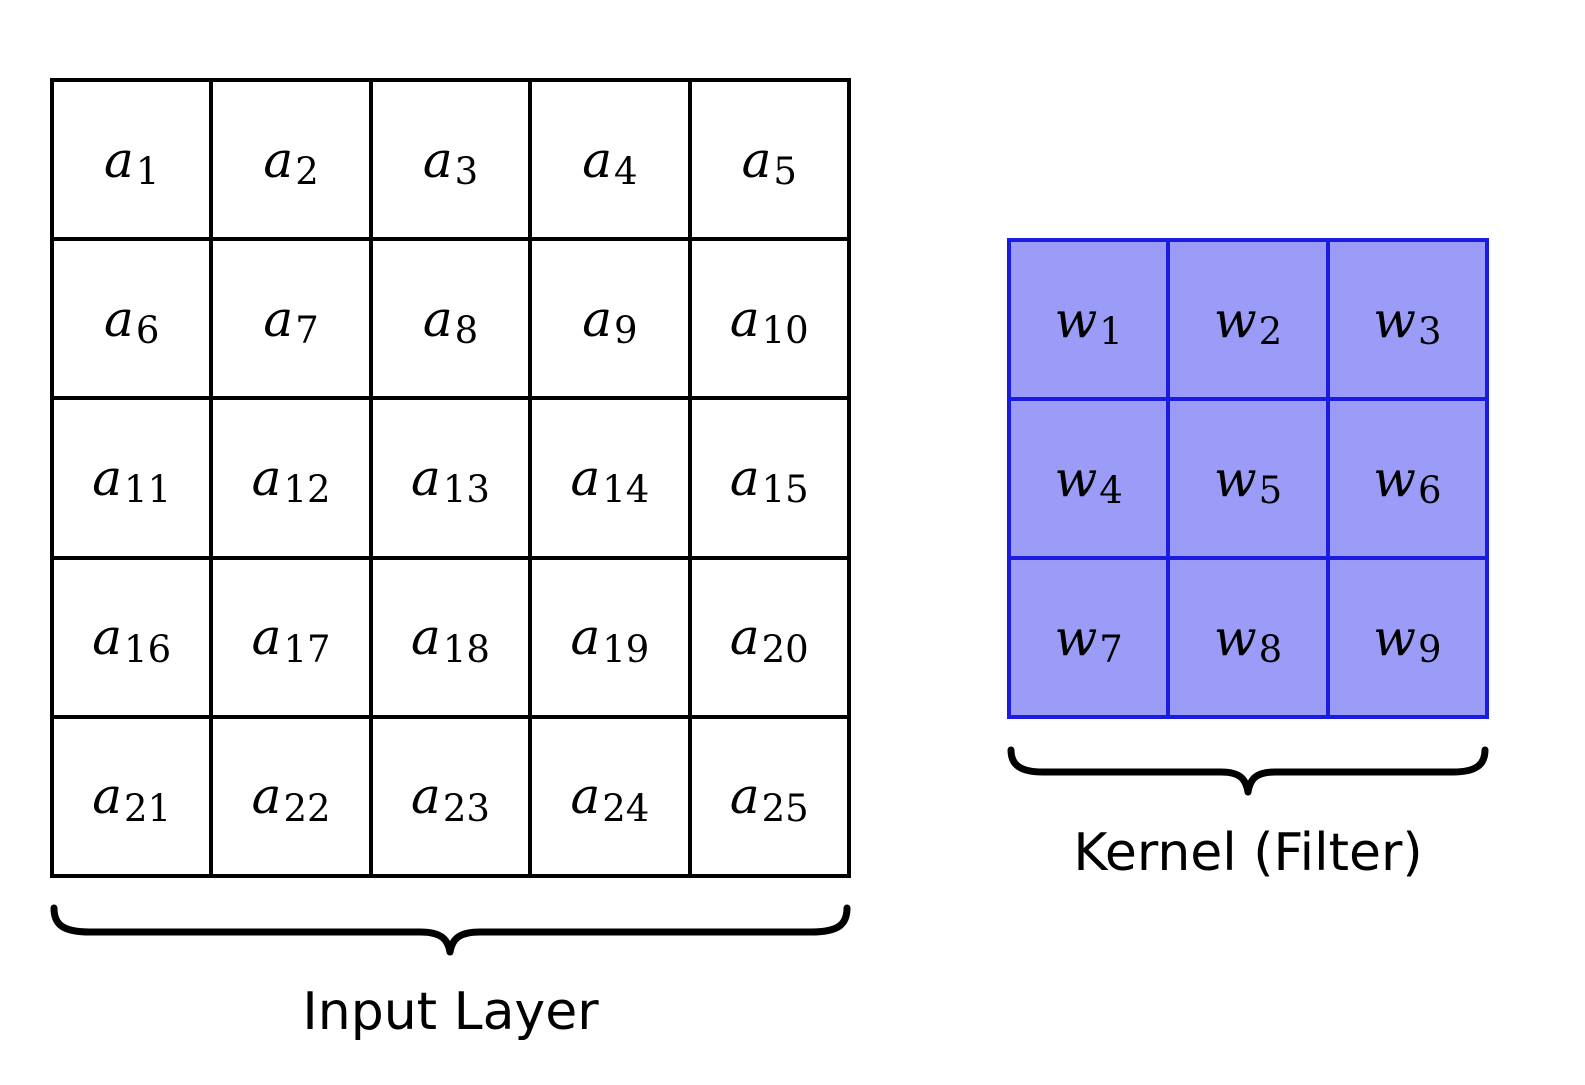 This screenshot has height=1085, width=1585. What do you see at coordinates (466, 172) in the screenshot?
I see `input-subscript: 3` at bounding box center [466, 172].